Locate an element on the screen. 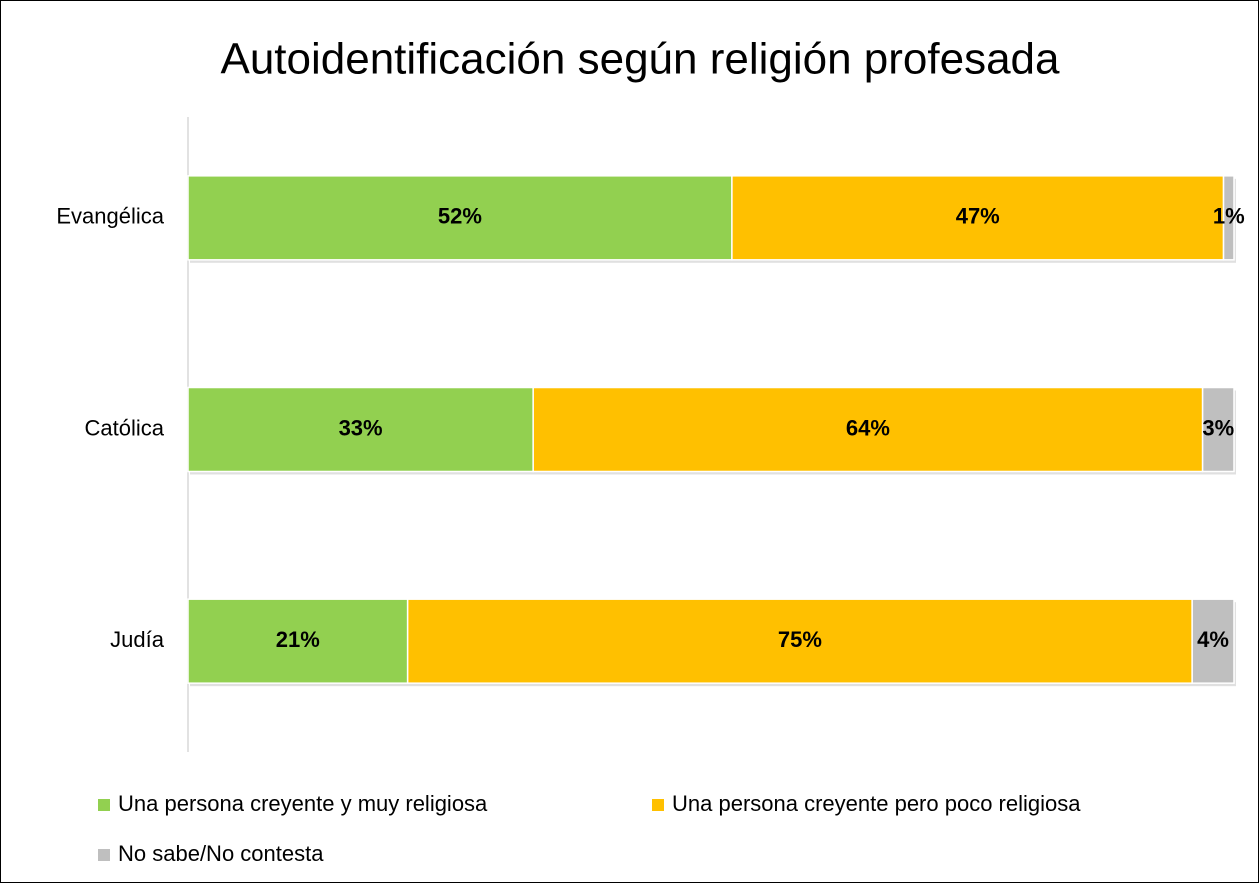 The image size is (1260, 884). legend-label: Una persona creyente y muy religiosa is located at coordinates (303, 803).